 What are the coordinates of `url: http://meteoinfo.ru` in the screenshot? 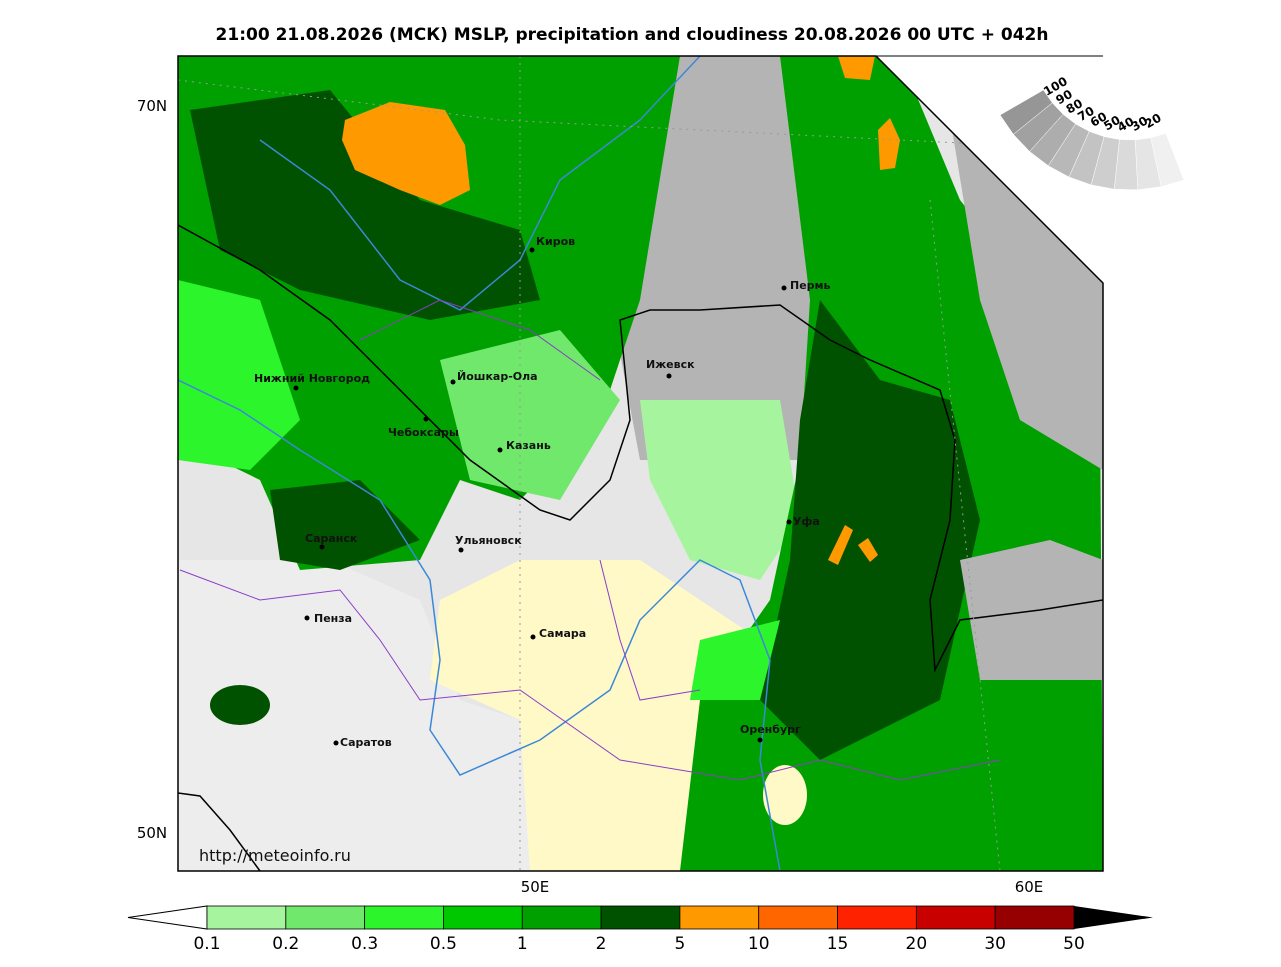 It's located at (275, 855).